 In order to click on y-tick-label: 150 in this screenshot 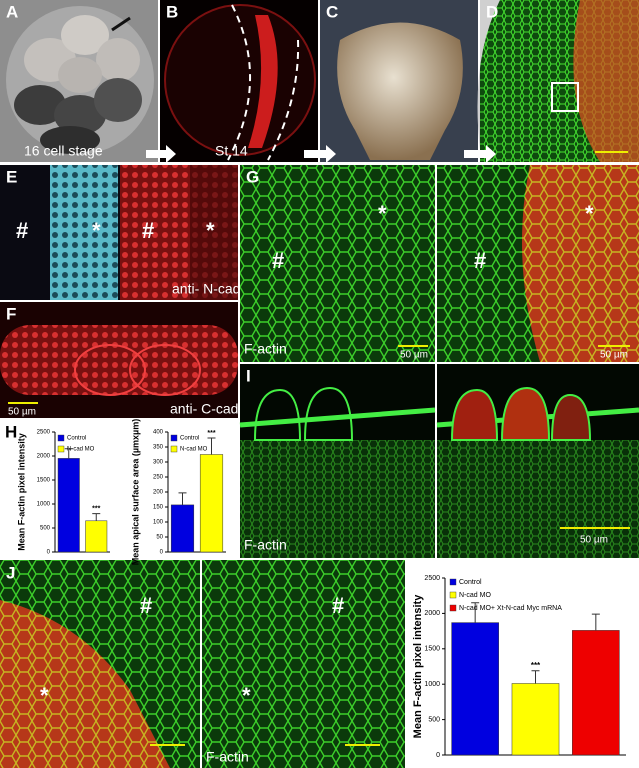, I will do `click(158, 508)`.